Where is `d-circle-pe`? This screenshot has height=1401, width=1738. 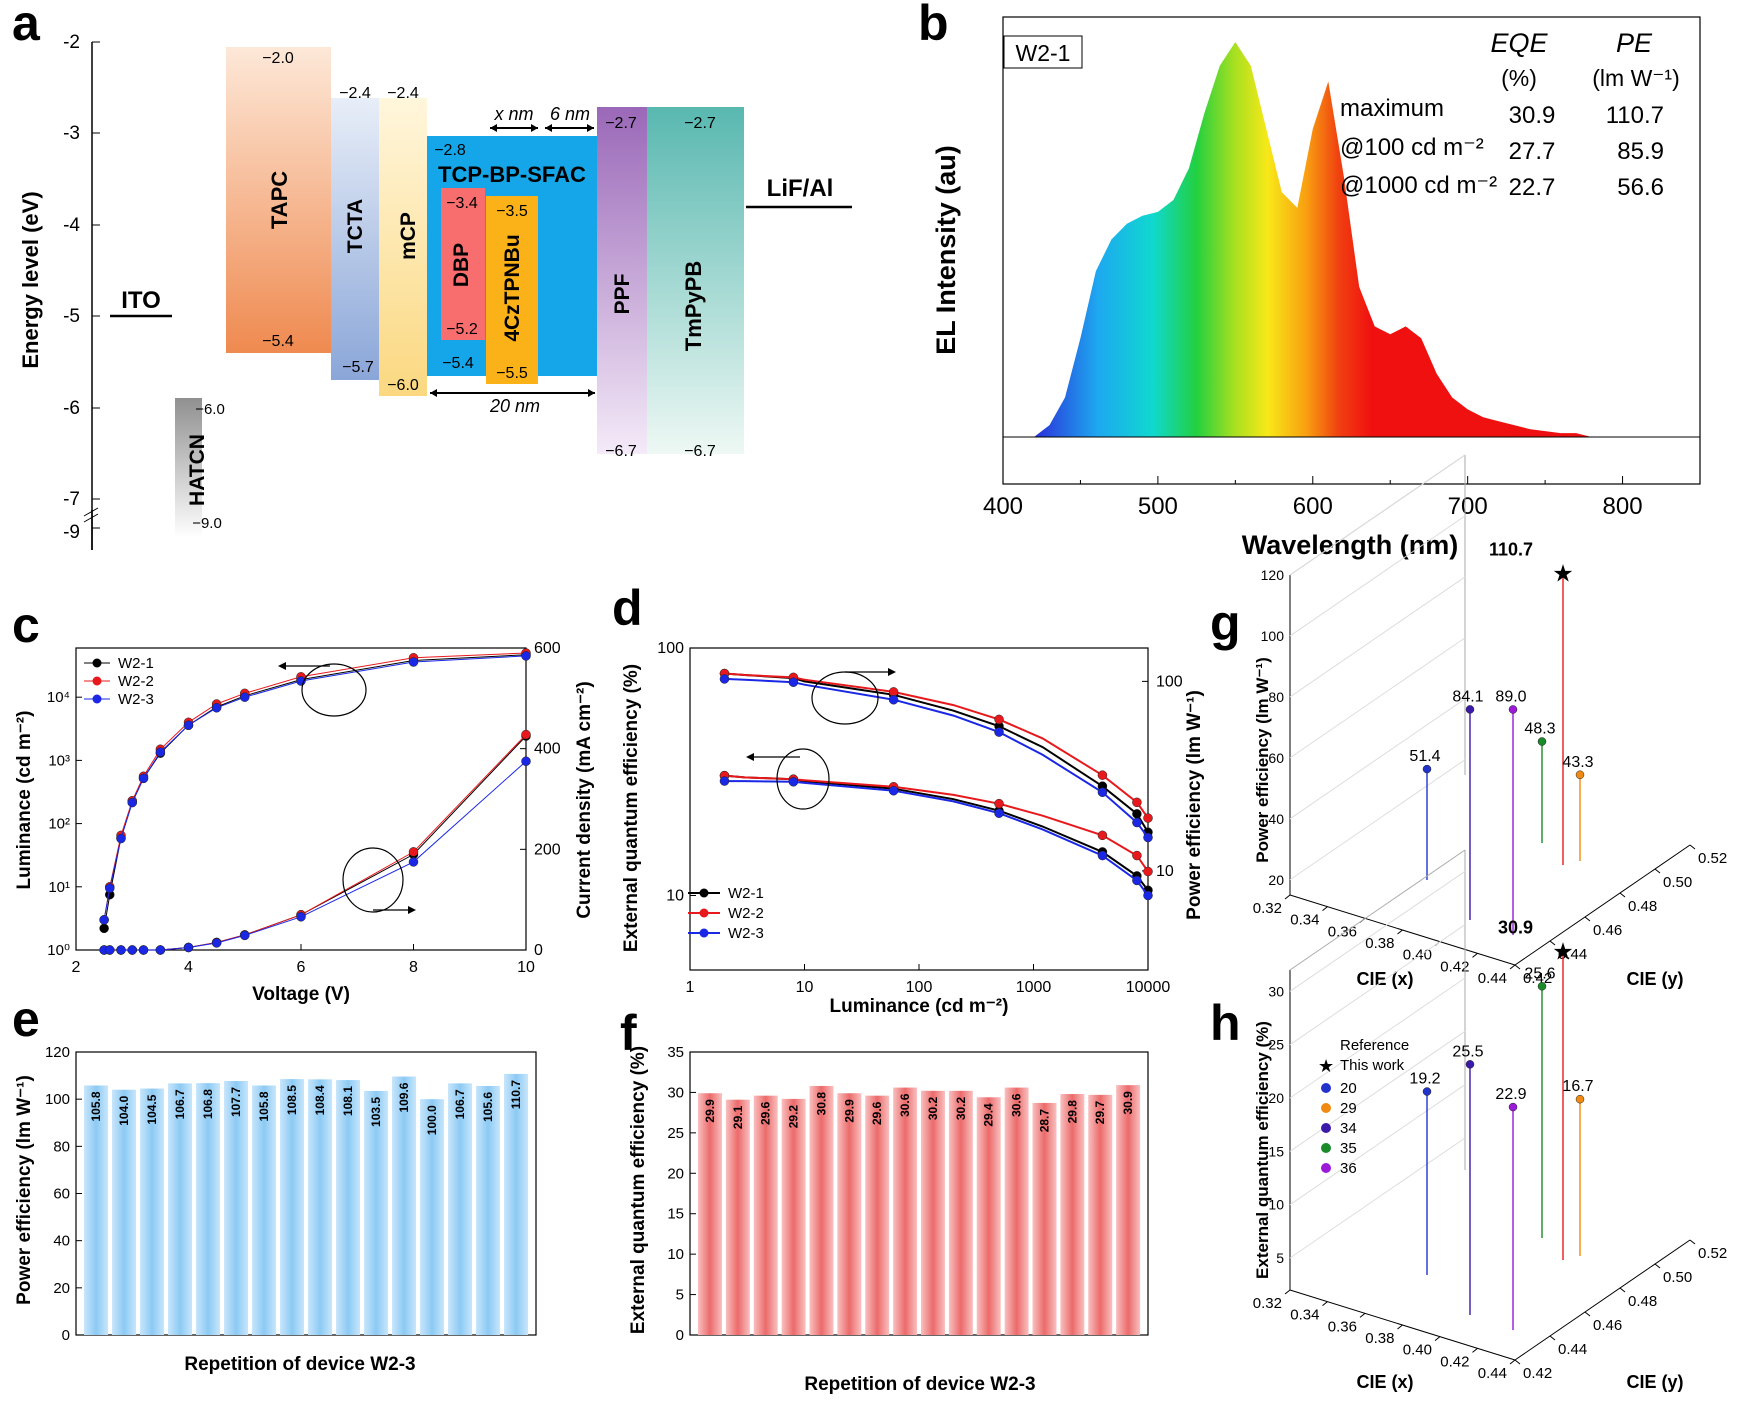
d-circle-pe is located at coordinates (845, 698).